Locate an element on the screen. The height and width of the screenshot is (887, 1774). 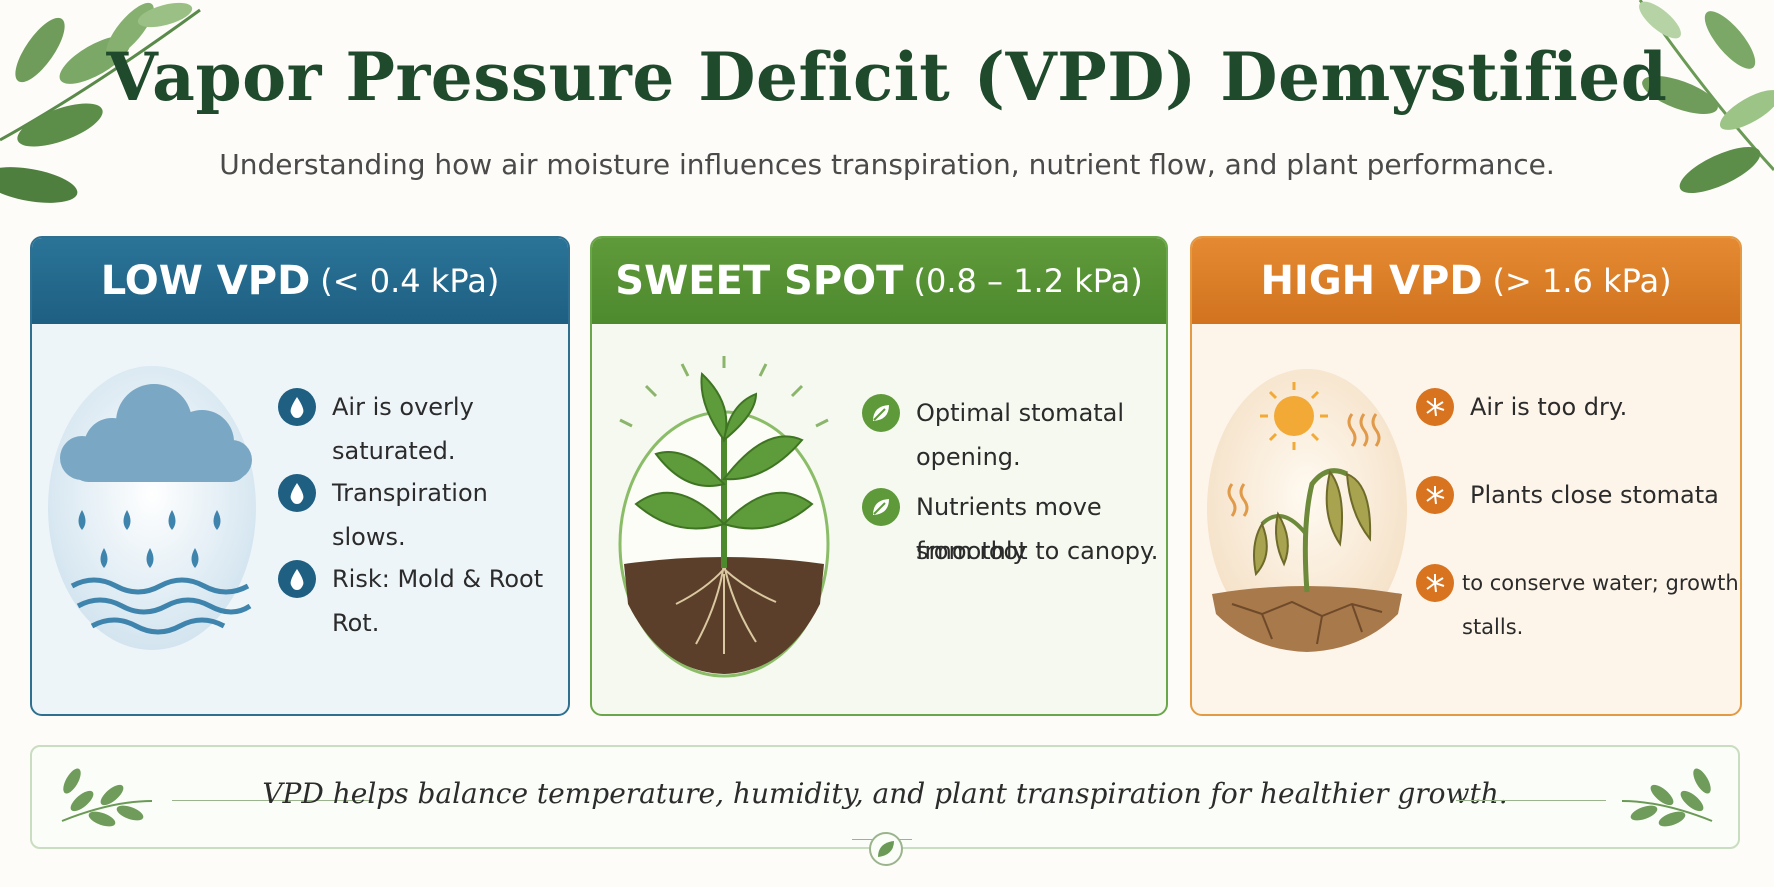
list-item: Nutrients move smoothly is located at coordinates (1014, 530).